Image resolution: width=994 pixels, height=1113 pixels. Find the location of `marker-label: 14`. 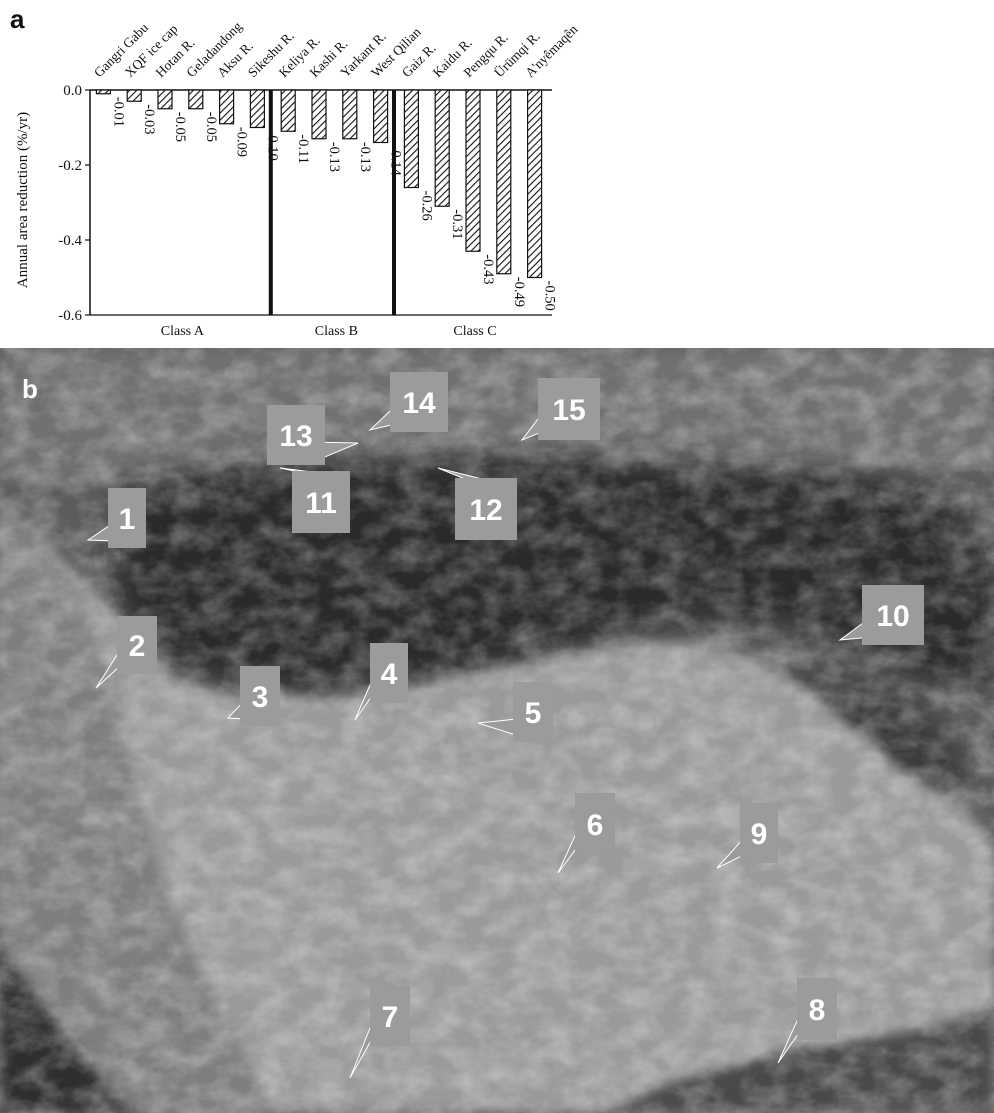

marker-label: 14 is located at coordinates (419, 403).